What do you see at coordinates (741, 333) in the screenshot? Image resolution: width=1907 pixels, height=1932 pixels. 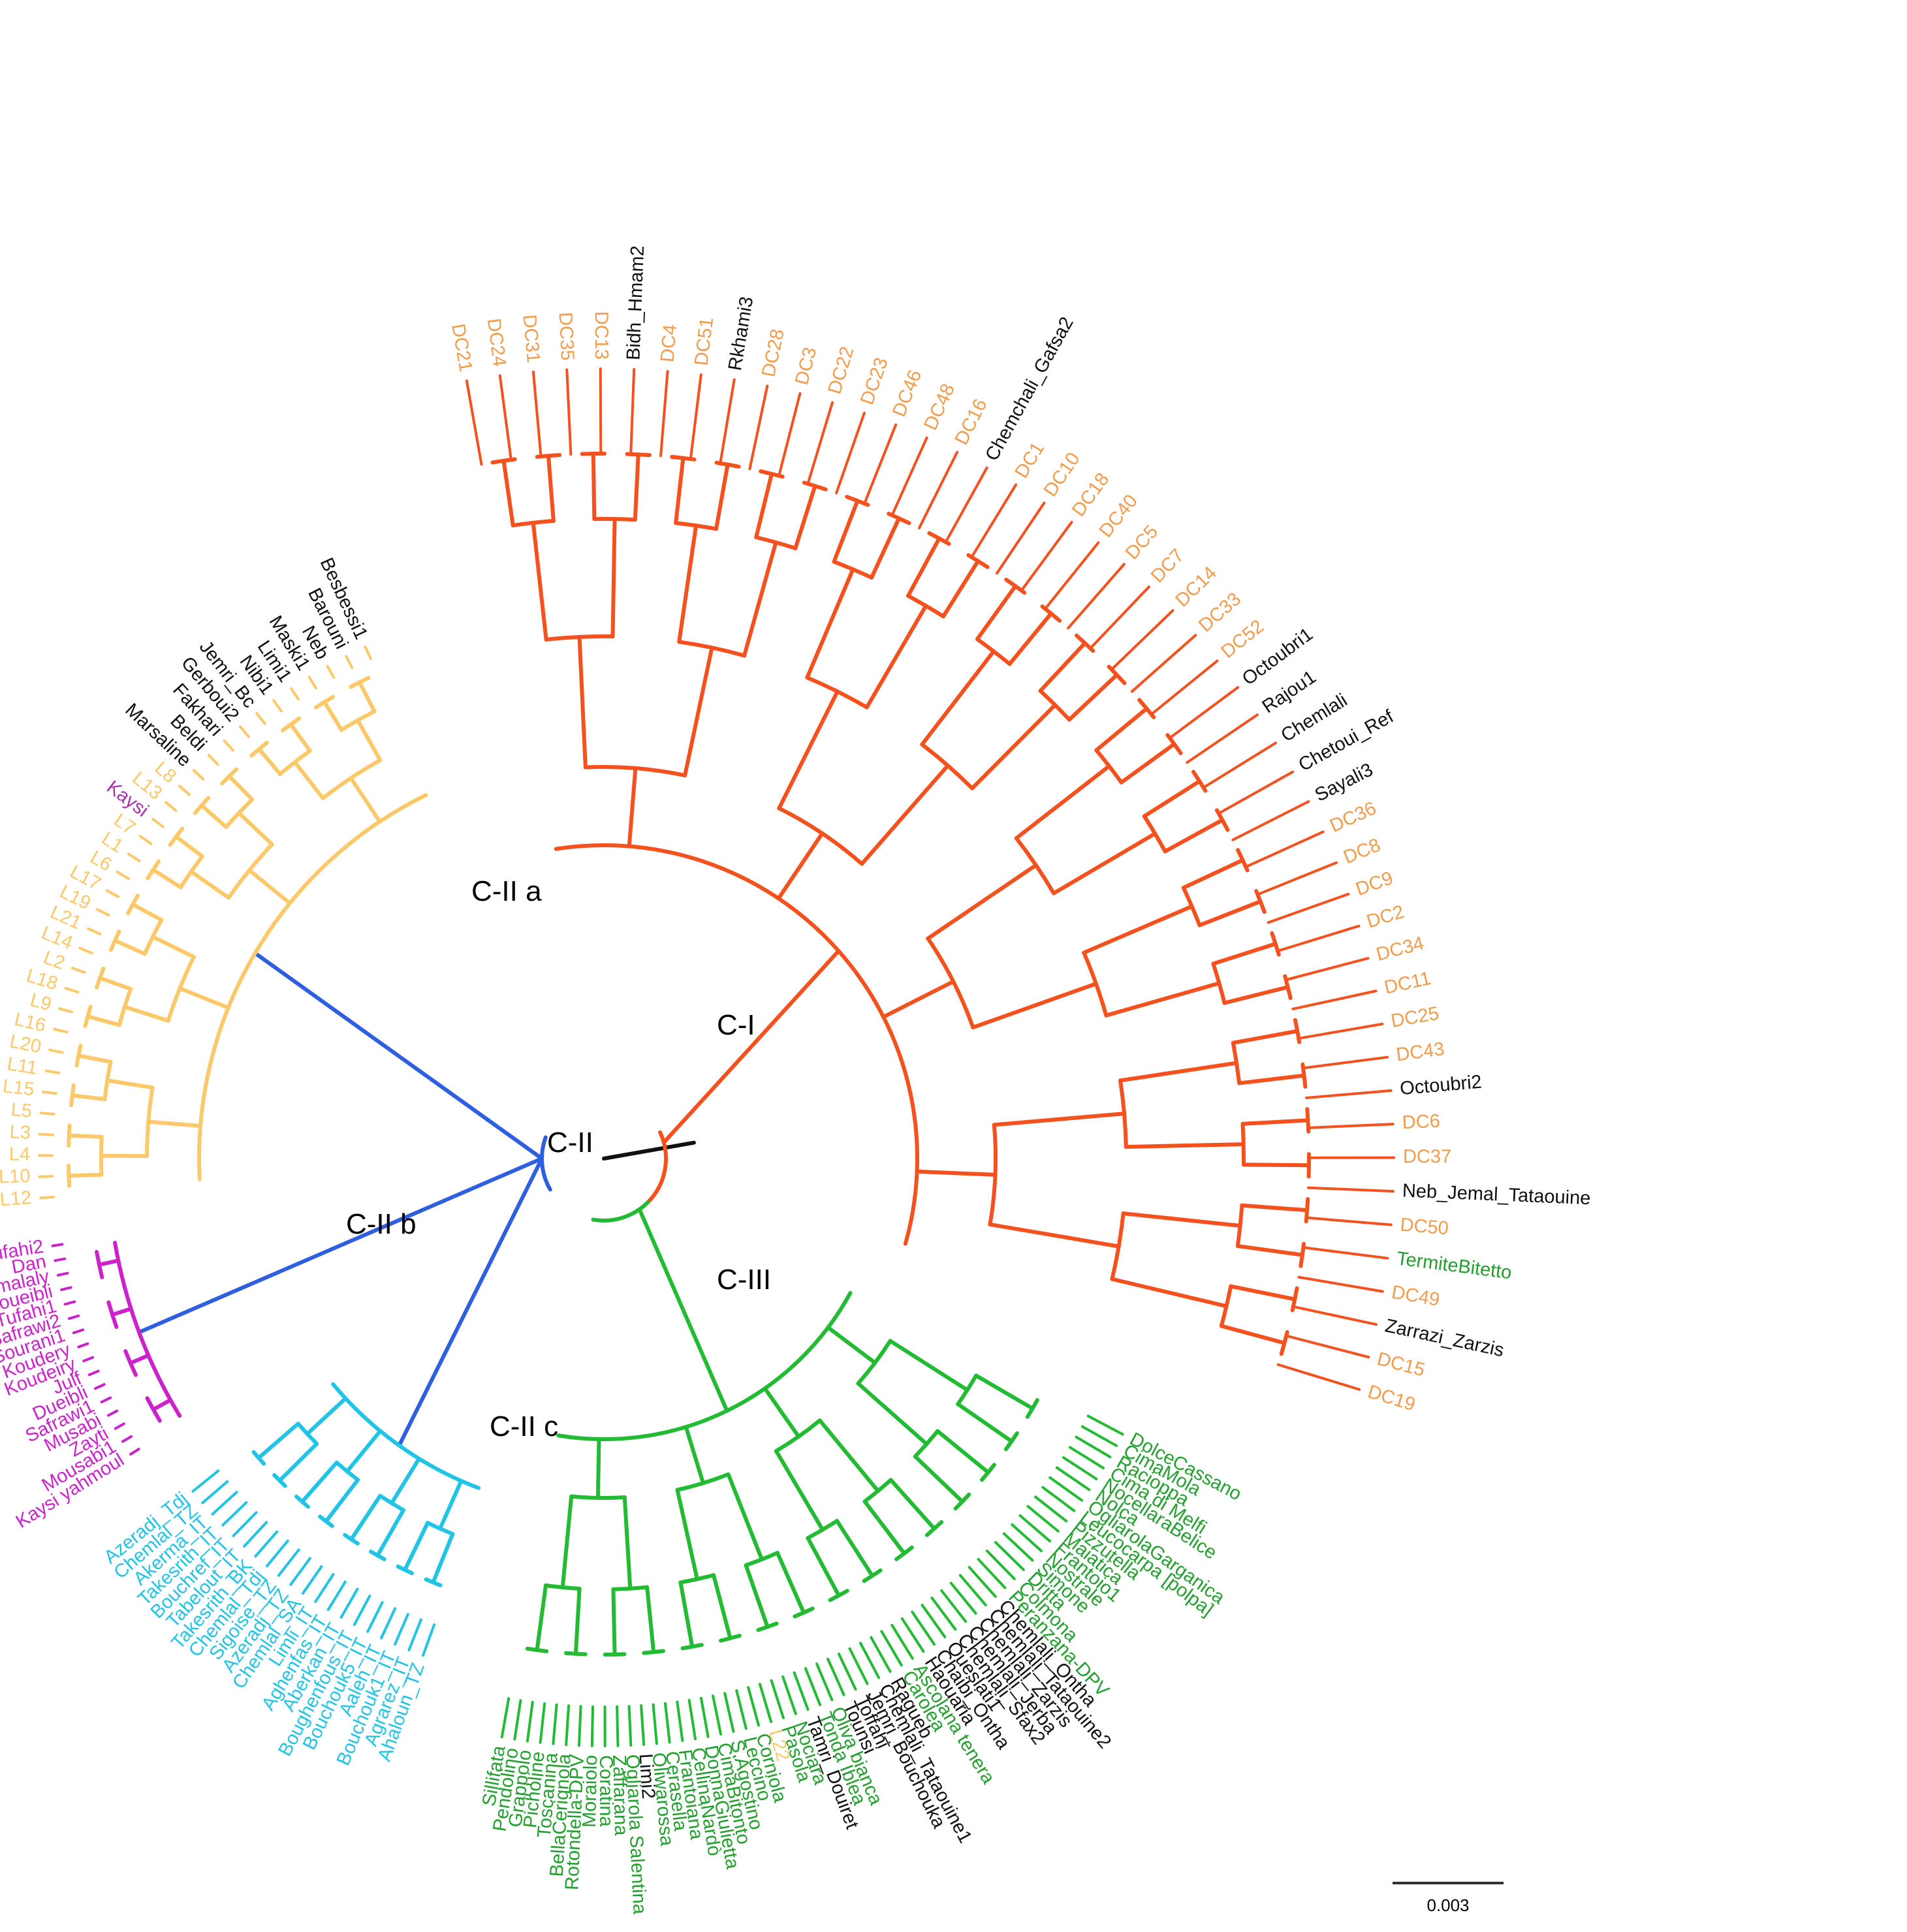 I see `leaf-label: Rkhami3` at bounding box center [741, 333].